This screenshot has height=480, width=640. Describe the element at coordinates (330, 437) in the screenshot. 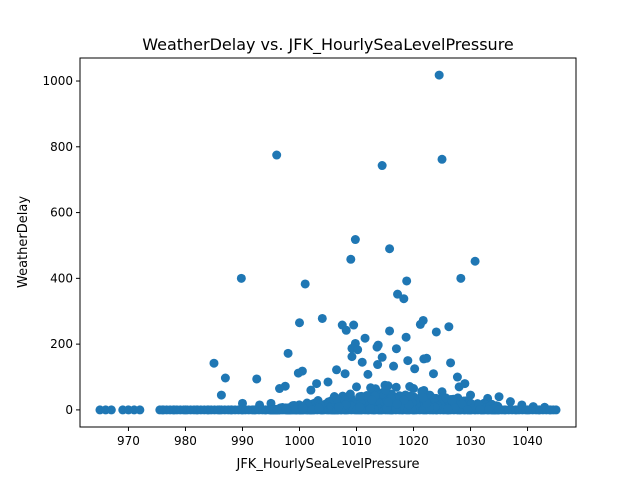

I see `x-axis-ticks: 970 980 990 1000 1010 1020 1030 1040` at that location.